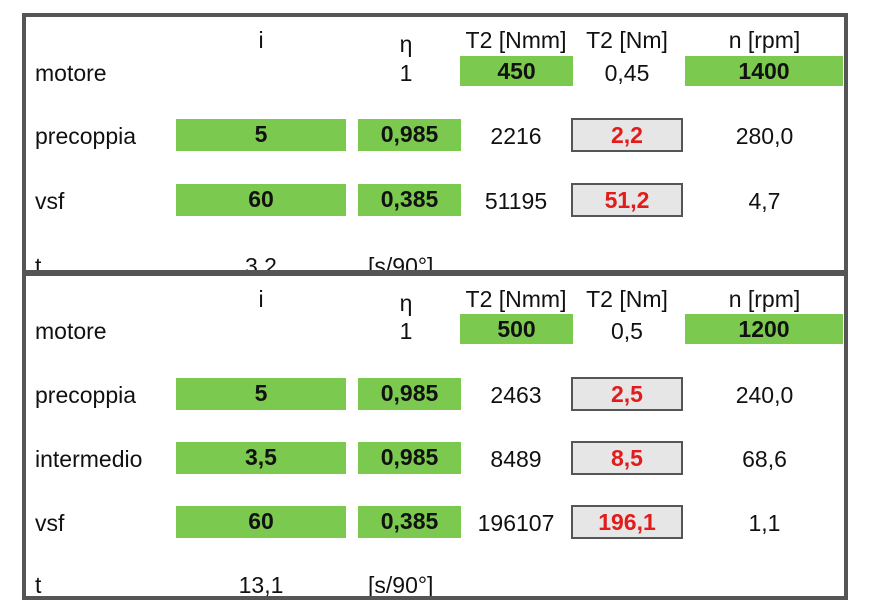  I want to click on t2-nm-result: 196,1, so click(627, 522).